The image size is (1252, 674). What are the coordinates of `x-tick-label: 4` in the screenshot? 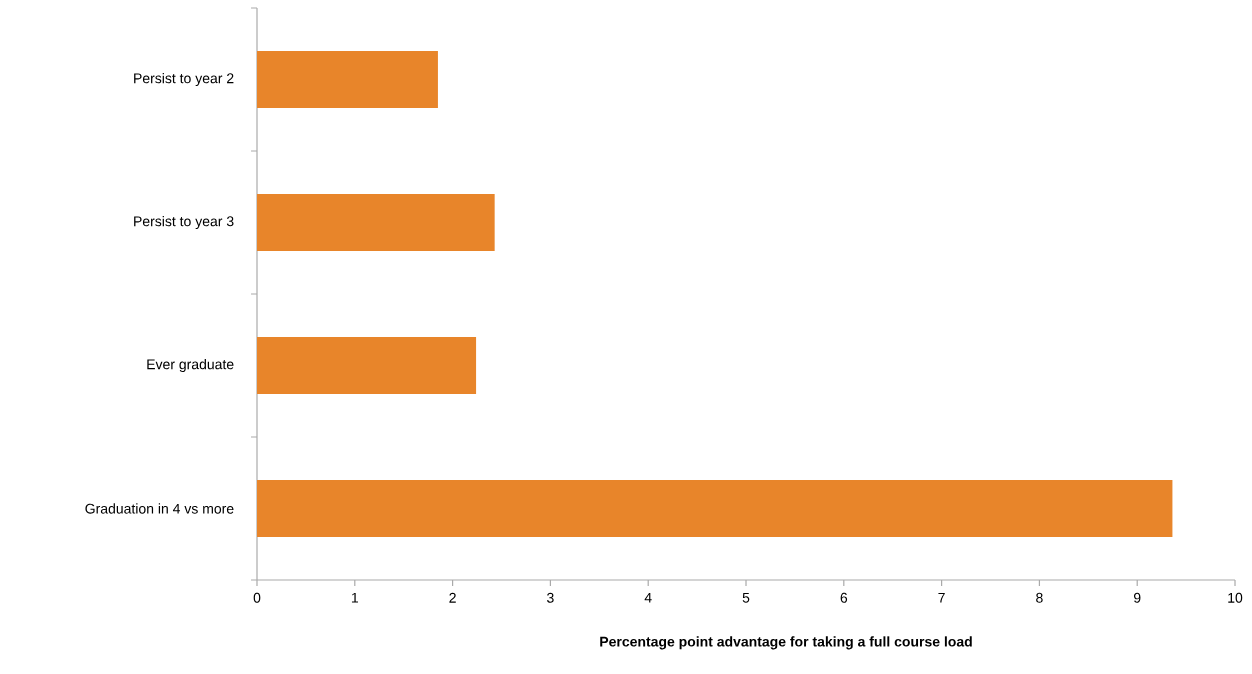 It's located at (648, 597).